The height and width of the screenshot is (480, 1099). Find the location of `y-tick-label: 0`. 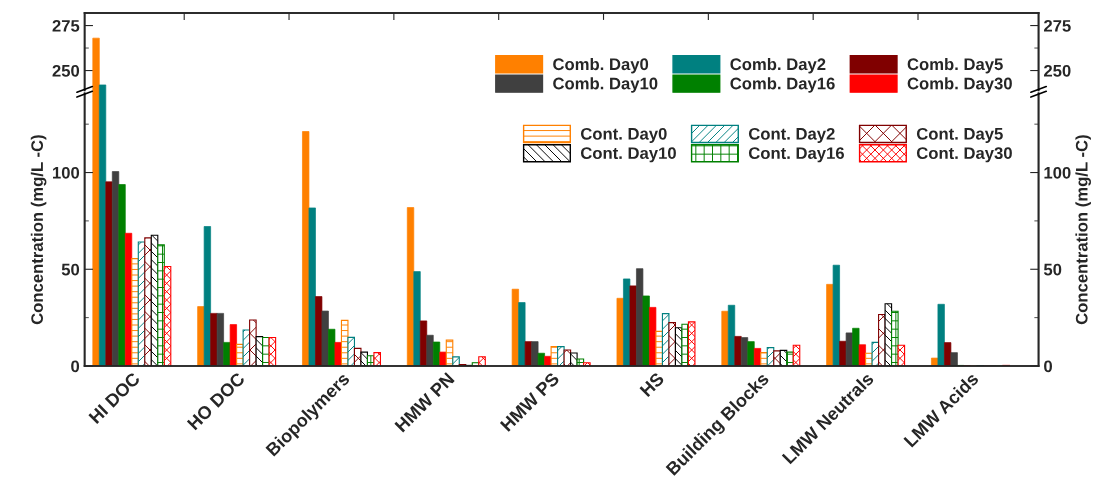

y-tick-label: 0 is located at coordinates (75, 366).